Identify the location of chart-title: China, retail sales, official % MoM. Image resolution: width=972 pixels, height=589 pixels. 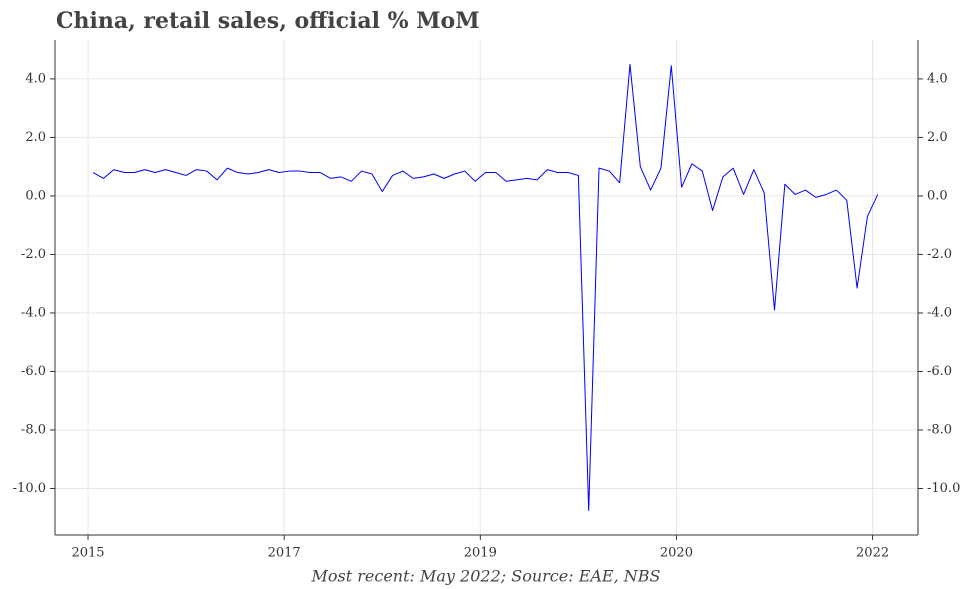
(268, 21).